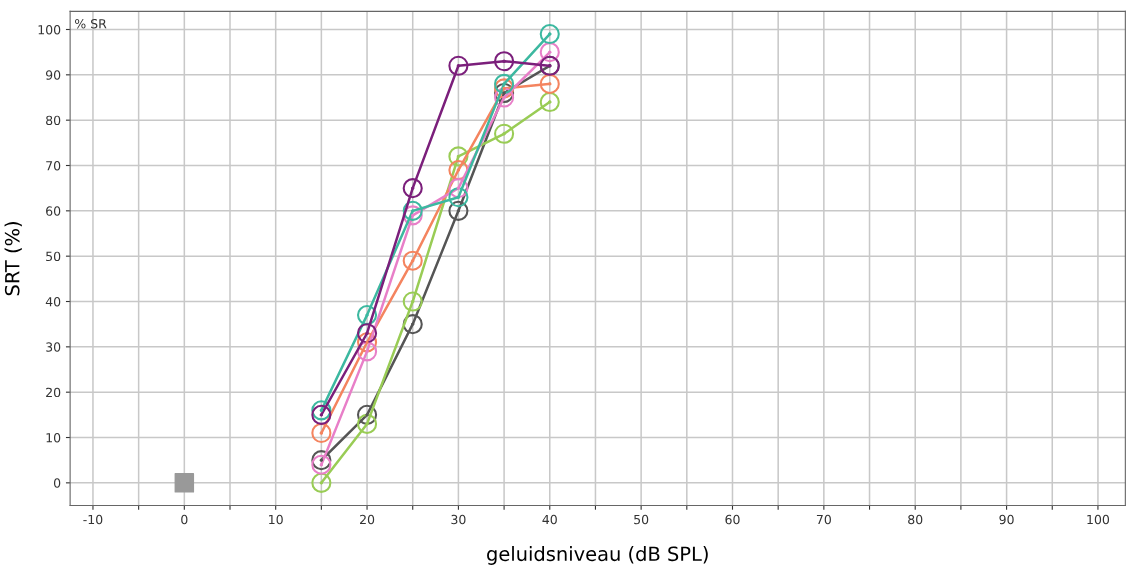  Describe the element at coordinates (53, 211) in the screenshot. I see `y-tick-label: 60` at that location.